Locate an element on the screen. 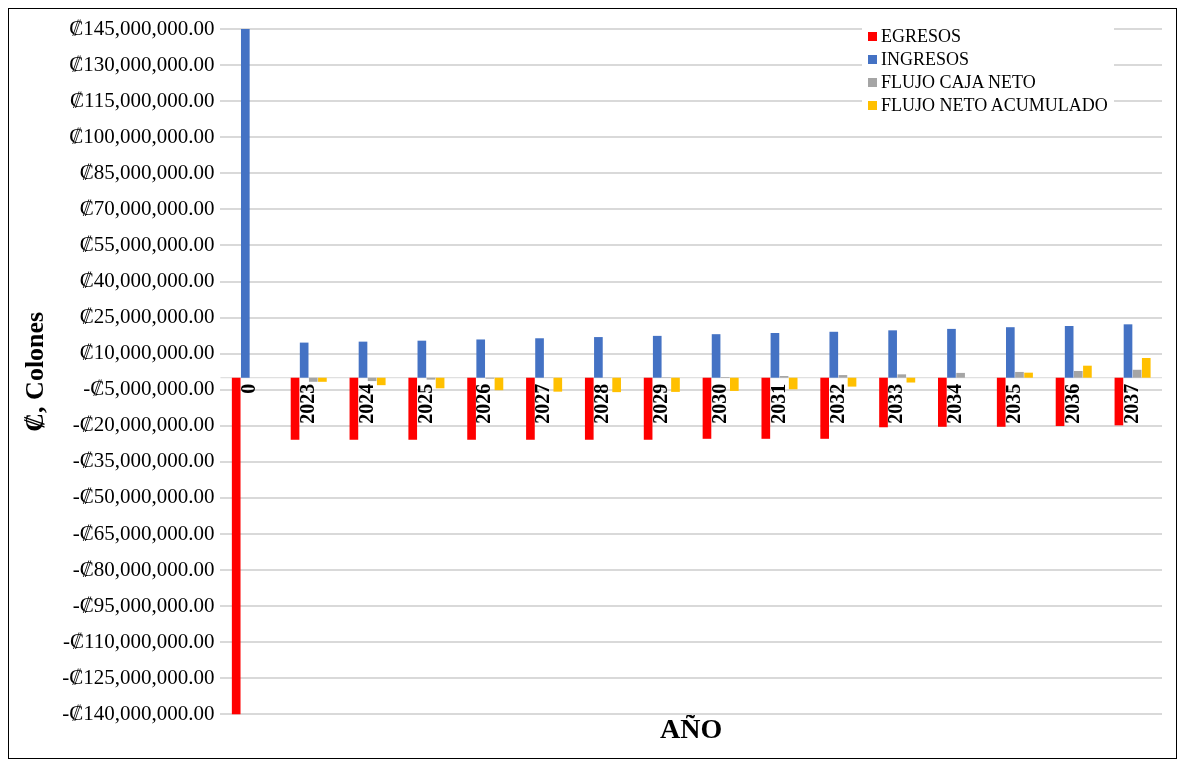 This screenshot has height=767, width=1185. y-tick-label: -₡110,000,000.00 is located at coordinates (138, 640).